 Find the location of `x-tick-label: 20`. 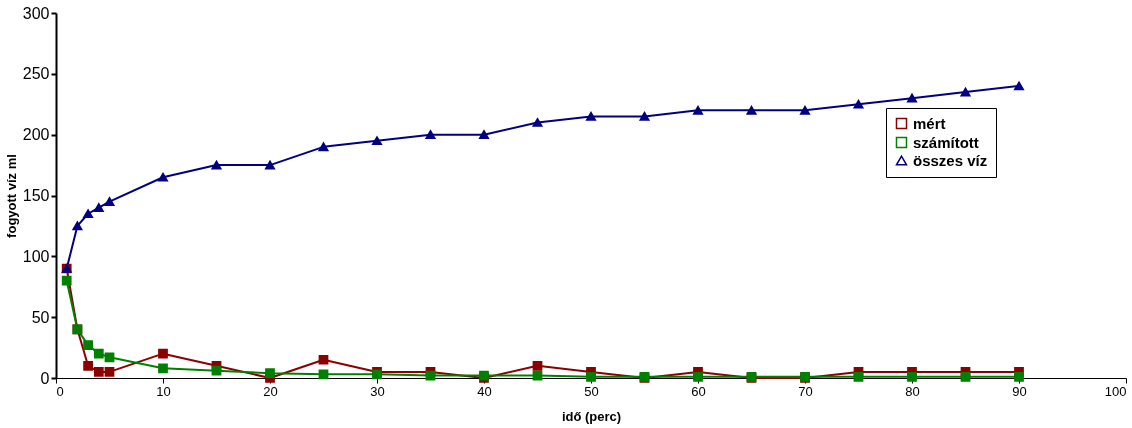

x-tick-label: 20 is located at coordinates (270, 391).